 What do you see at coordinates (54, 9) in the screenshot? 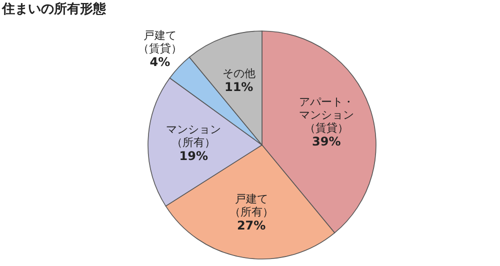
I see `chart-title: 住まいの所有形態` at bounding box center [54, 9].